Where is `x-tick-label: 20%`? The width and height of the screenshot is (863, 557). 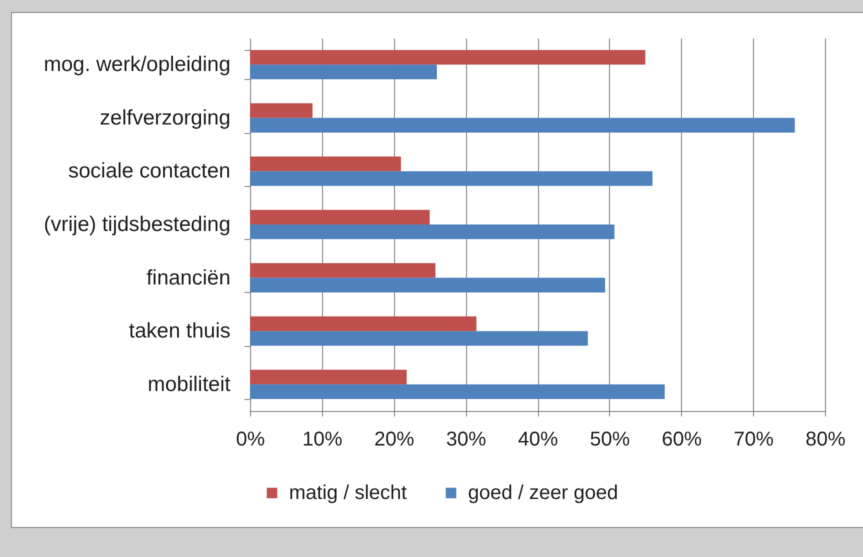 x-tick-label: 20% is located at coordinates (394, 439).